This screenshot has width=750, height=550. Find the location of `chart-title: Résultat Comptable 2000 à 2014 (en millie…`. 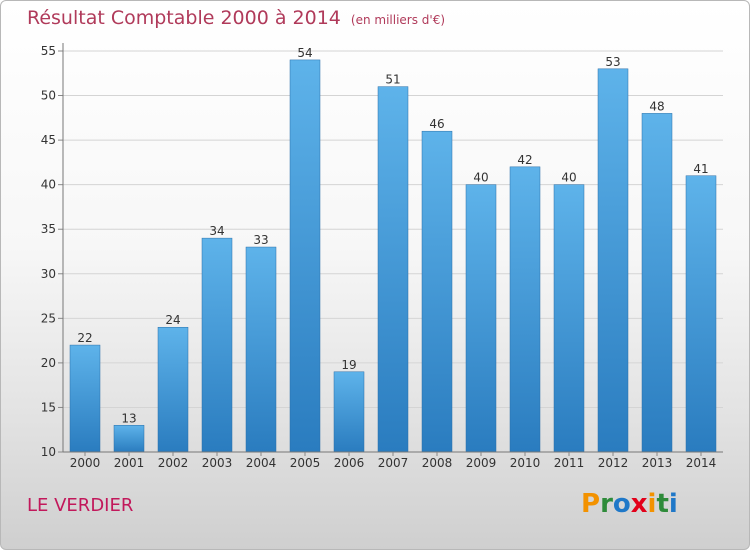

chart-title: Résultat Comptable 2000 à 2014 (en millie… is located at coordinates (236, 18).